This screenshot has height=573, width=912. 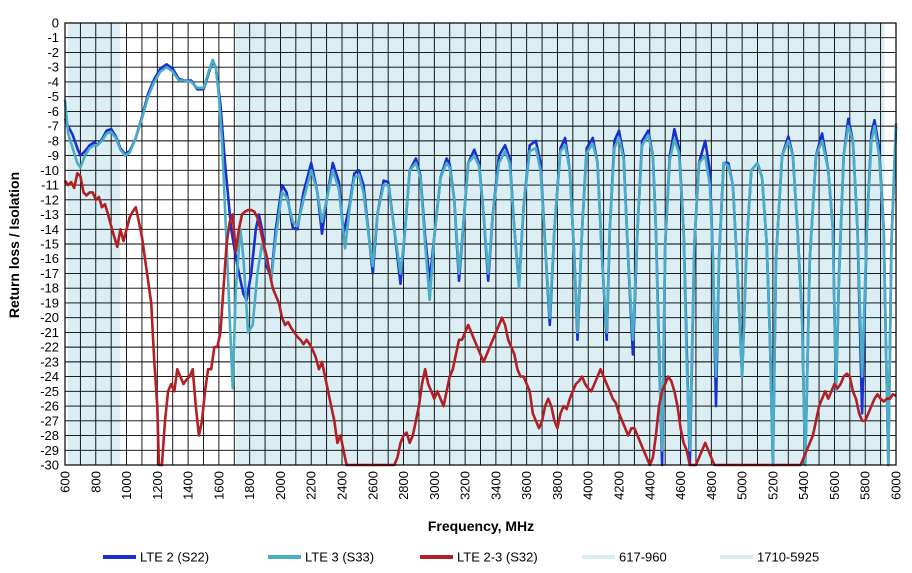 What do you see at coordinates (65, 482) in the screenshot?
I see `x-tick-label: 600` at bounding box center [65, 482].